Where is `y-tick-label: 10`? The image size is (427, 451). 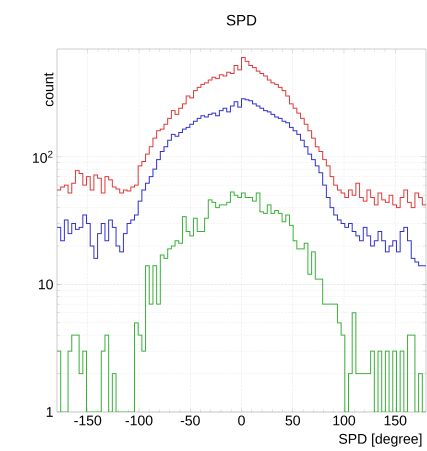 y-tick-label: 10 is located at coordinates (45, 284).